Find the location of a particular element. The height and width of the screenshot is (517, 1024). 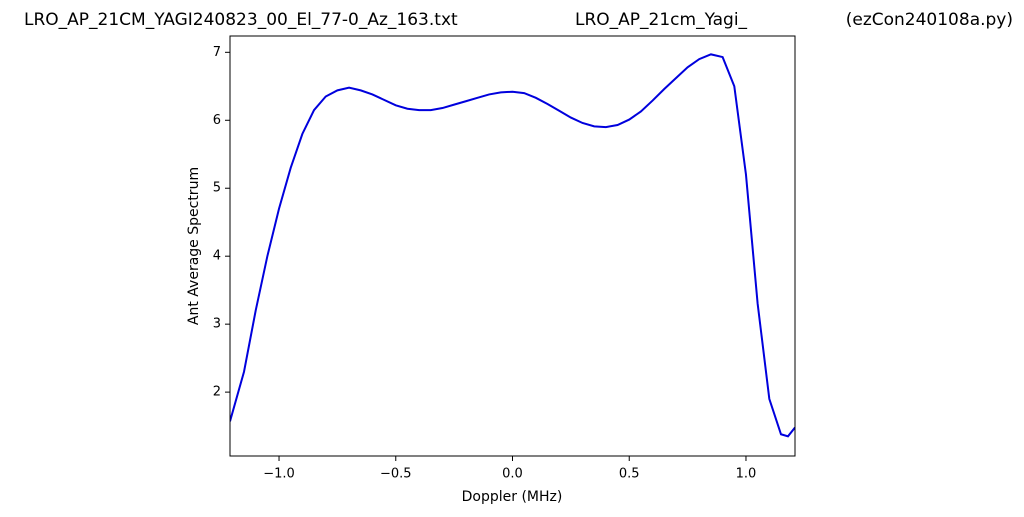

y-tick-label: 7 is located at coordinates (217, 52).